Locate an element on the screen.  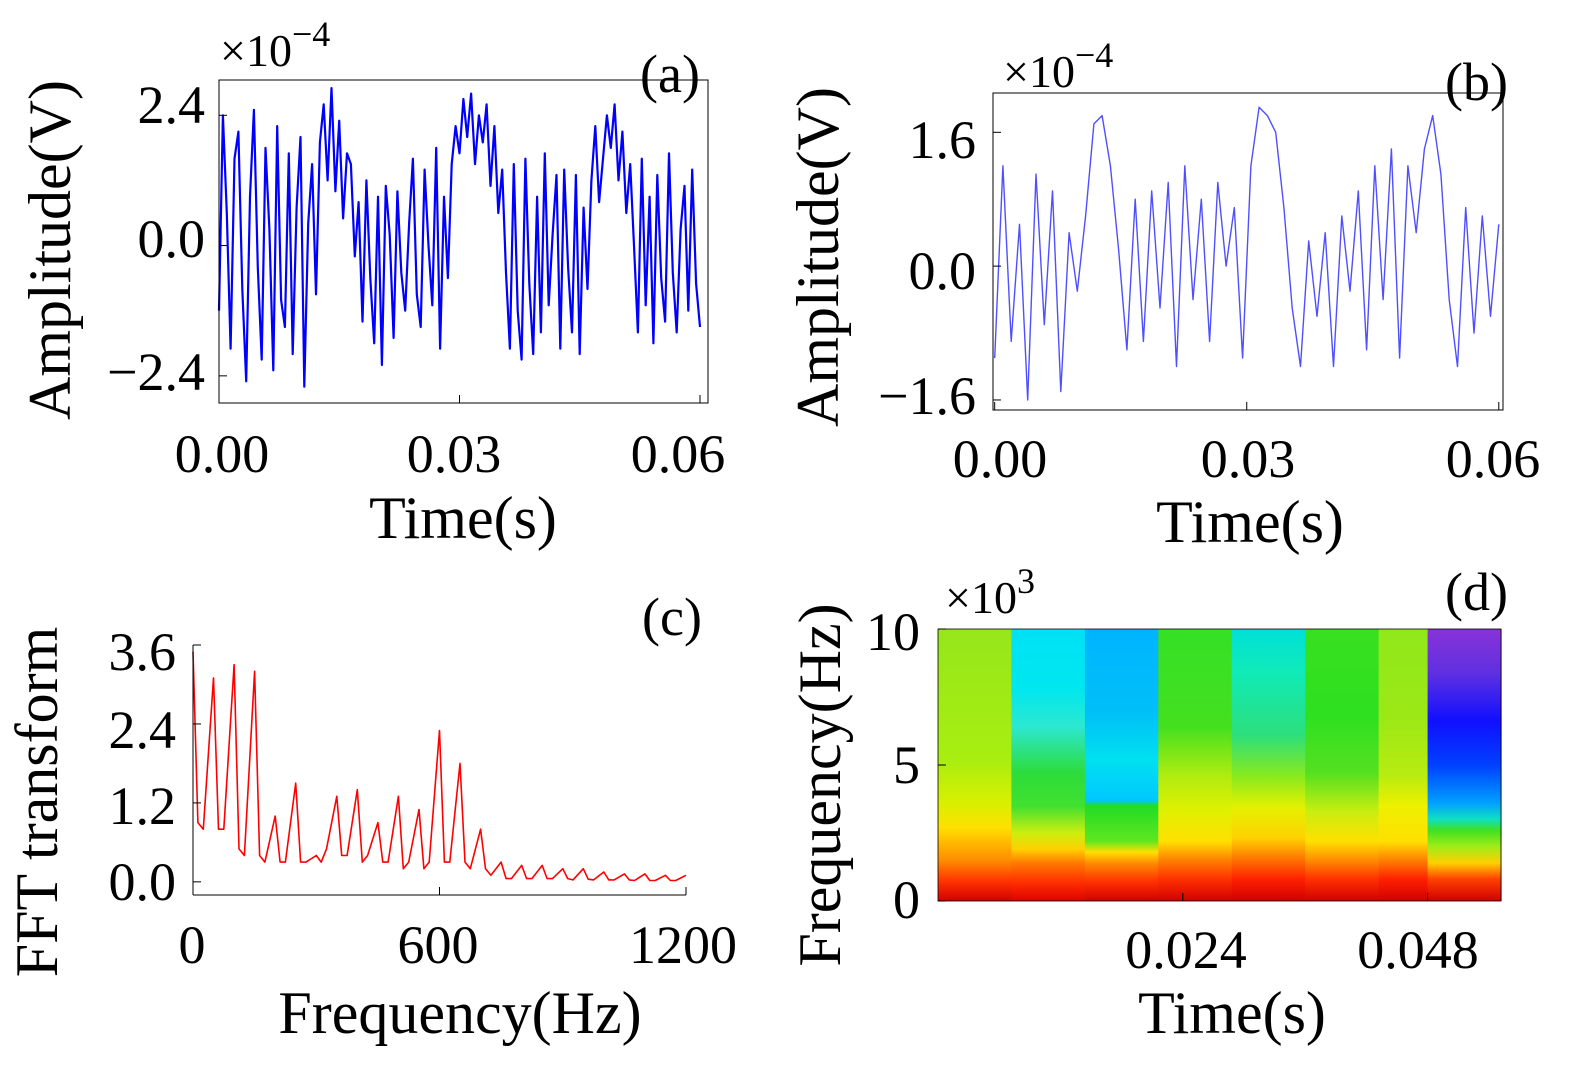
panel-a-xlabel: Time(s) is located at coordinates (463, 518).